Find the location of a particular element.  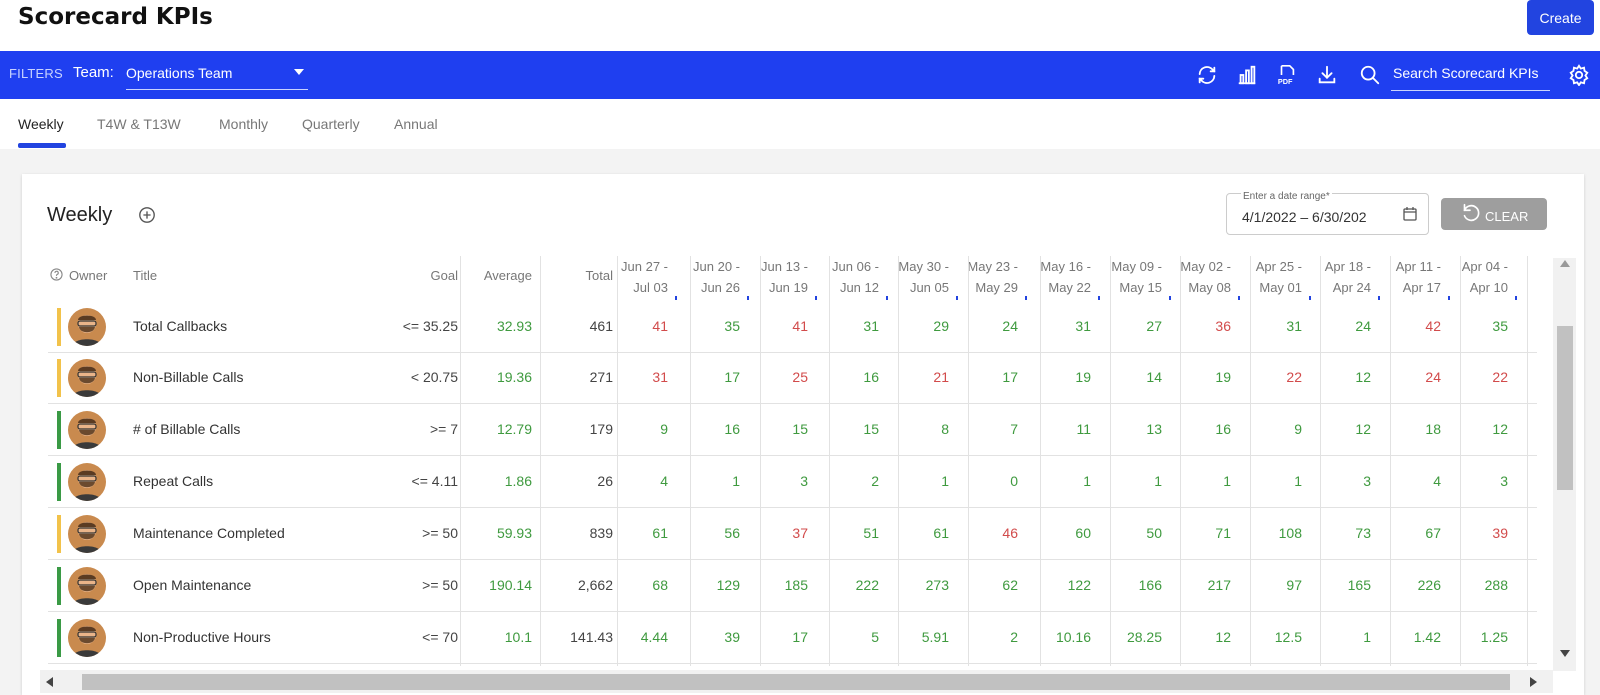

week-header: Jun 13 - Jun 19 is located at coordinates (773, 277).